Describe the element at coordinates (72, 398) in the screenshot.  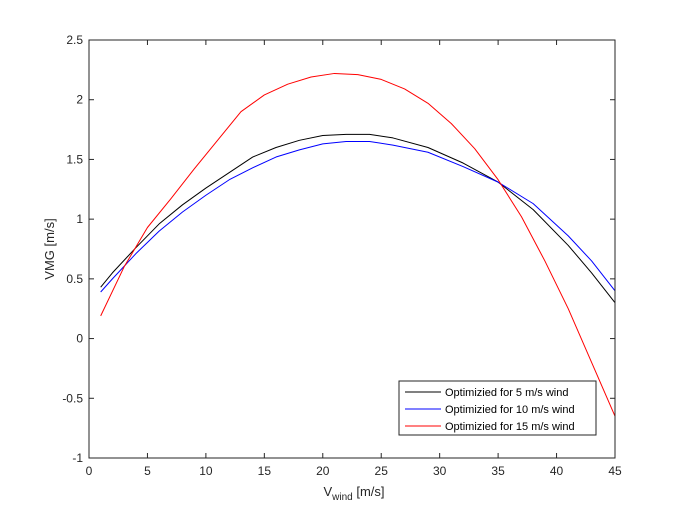
I see `y-tick-label: -0.5` at that location.